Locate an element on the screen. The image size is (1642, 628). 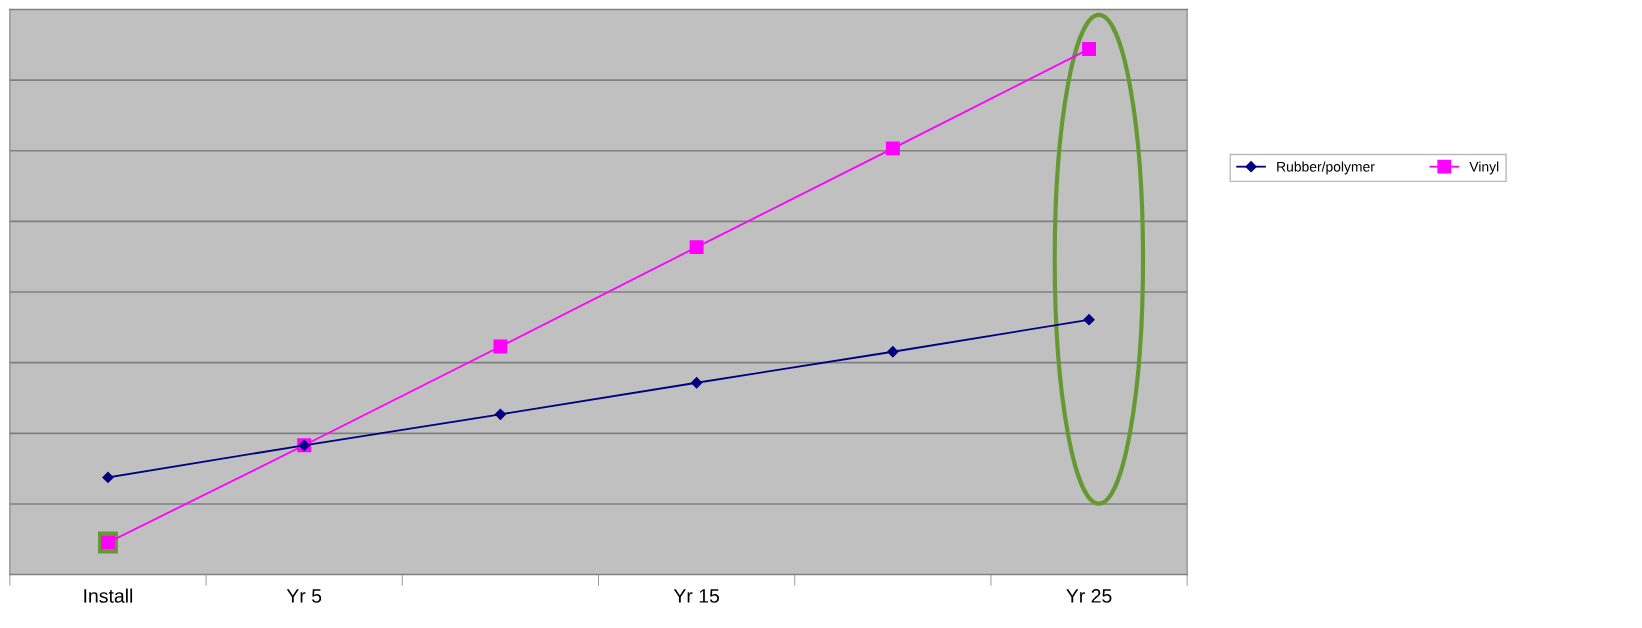
x-tick-label: Install is located at coordinates (108, 595).